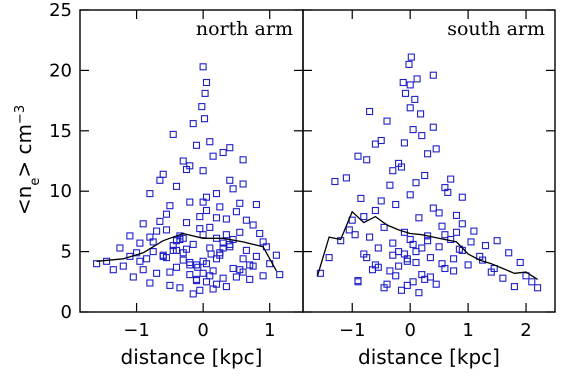 The image size is (574, 376). Describe the element at coordinates (136, 330) in the screenshot. I see `x-tick-label: −1` at that location.